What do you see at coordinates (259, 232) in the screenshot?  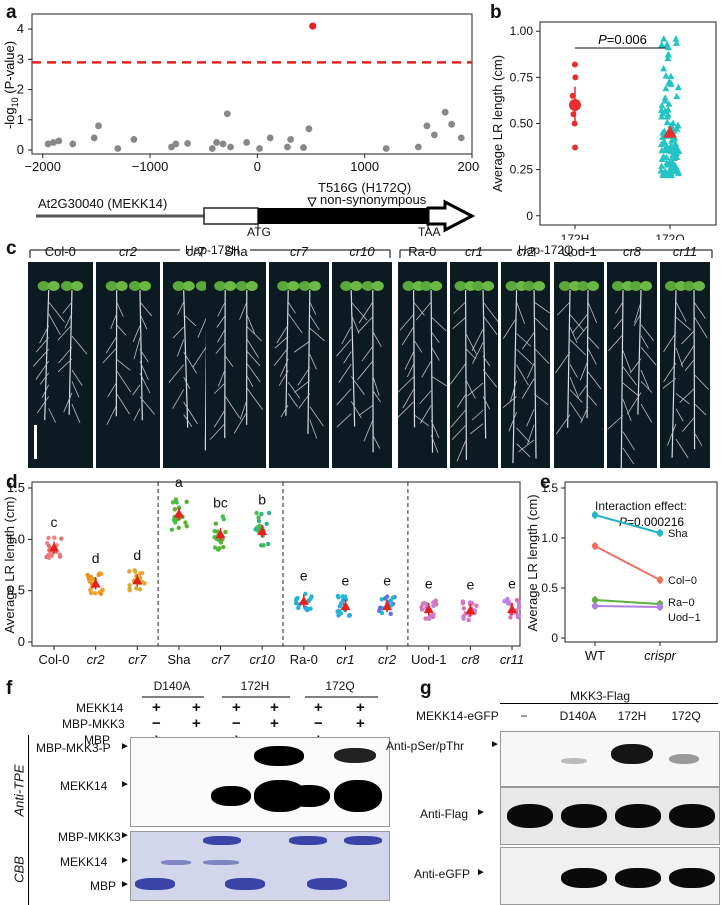 I see `atg-label: ATG` at bounding box center [259, 232].